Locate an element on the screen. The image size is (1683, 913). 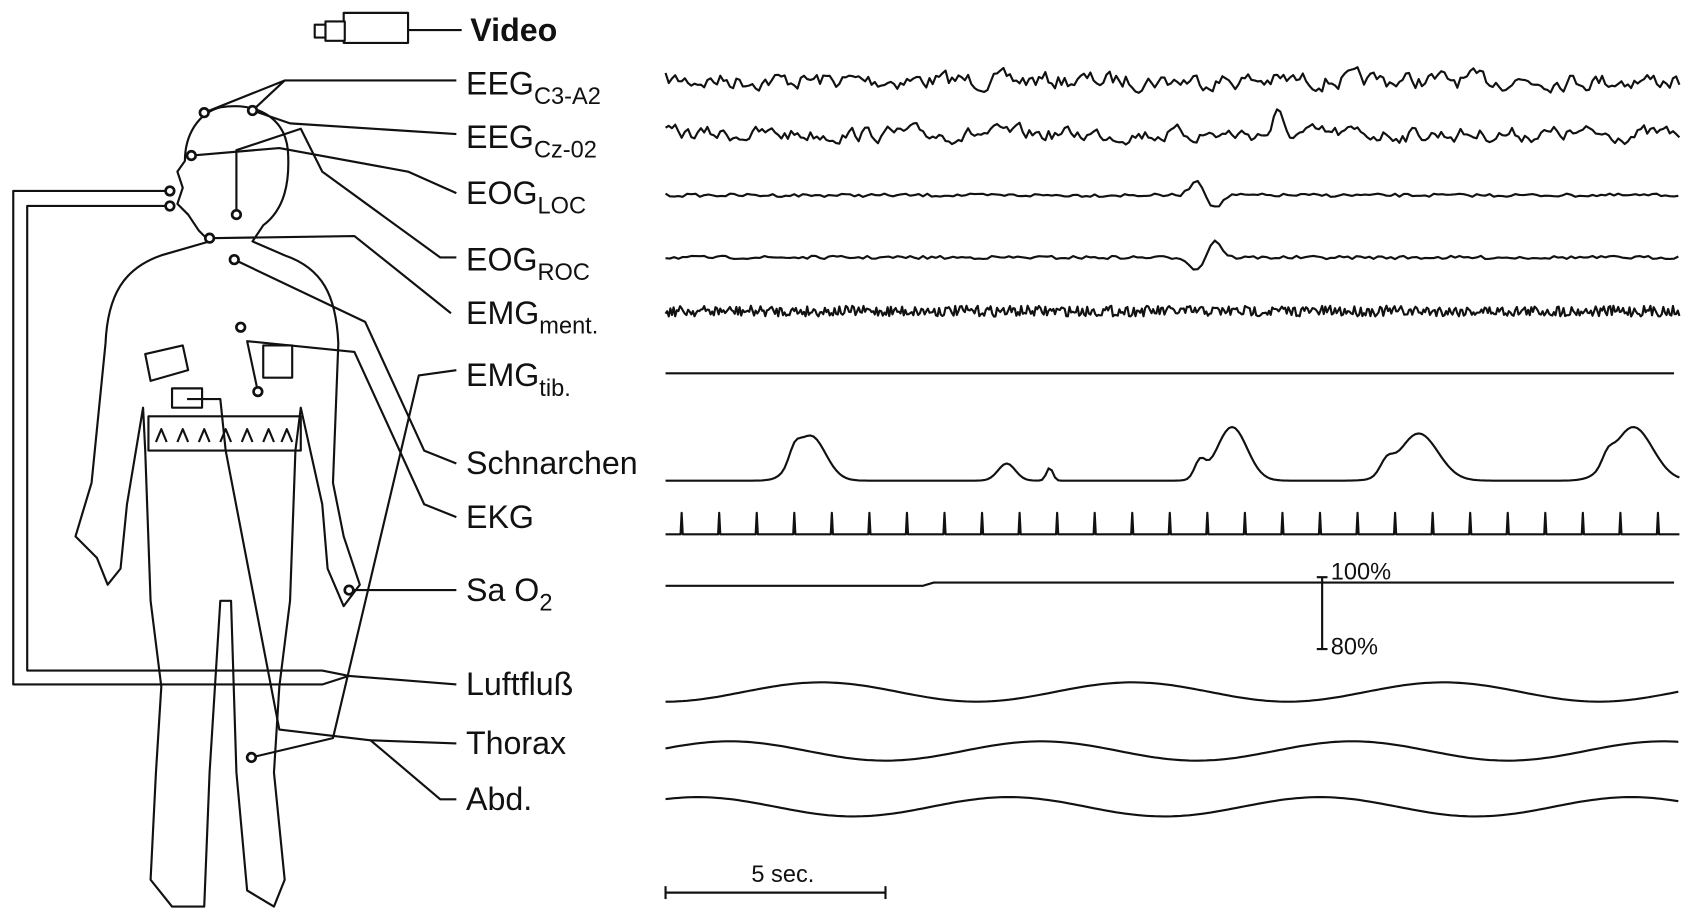
channel-label: EMGtib. is located at coordinates (518, 379).